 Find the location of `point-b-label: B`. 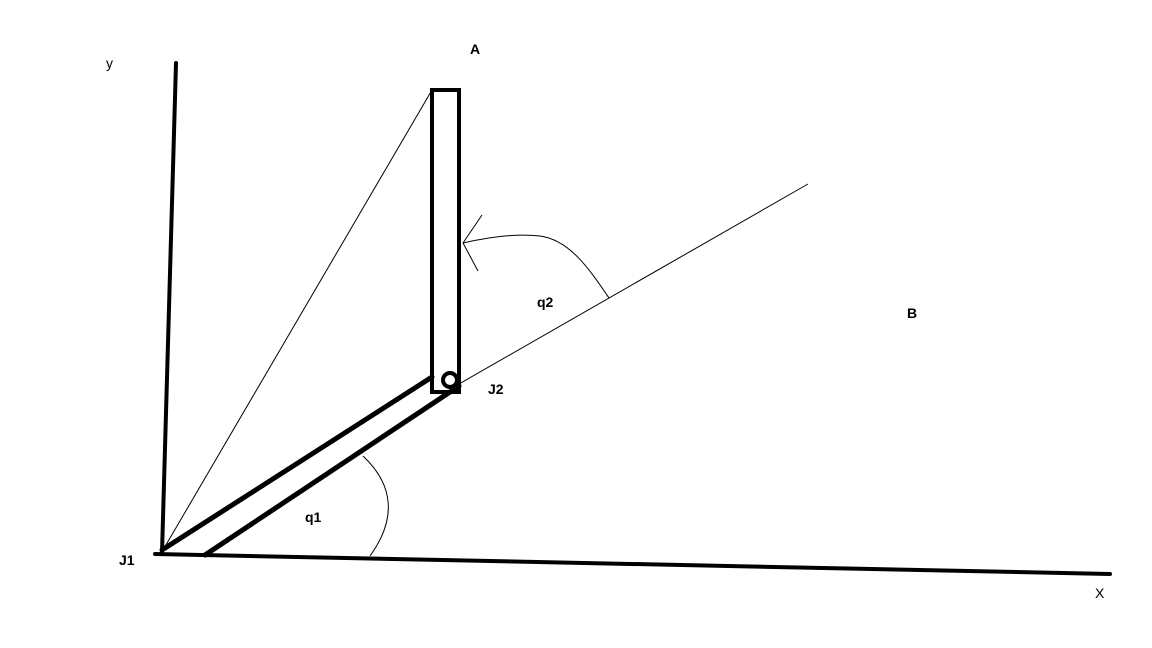

point-b-label: B is located at coordinates (912, 313).